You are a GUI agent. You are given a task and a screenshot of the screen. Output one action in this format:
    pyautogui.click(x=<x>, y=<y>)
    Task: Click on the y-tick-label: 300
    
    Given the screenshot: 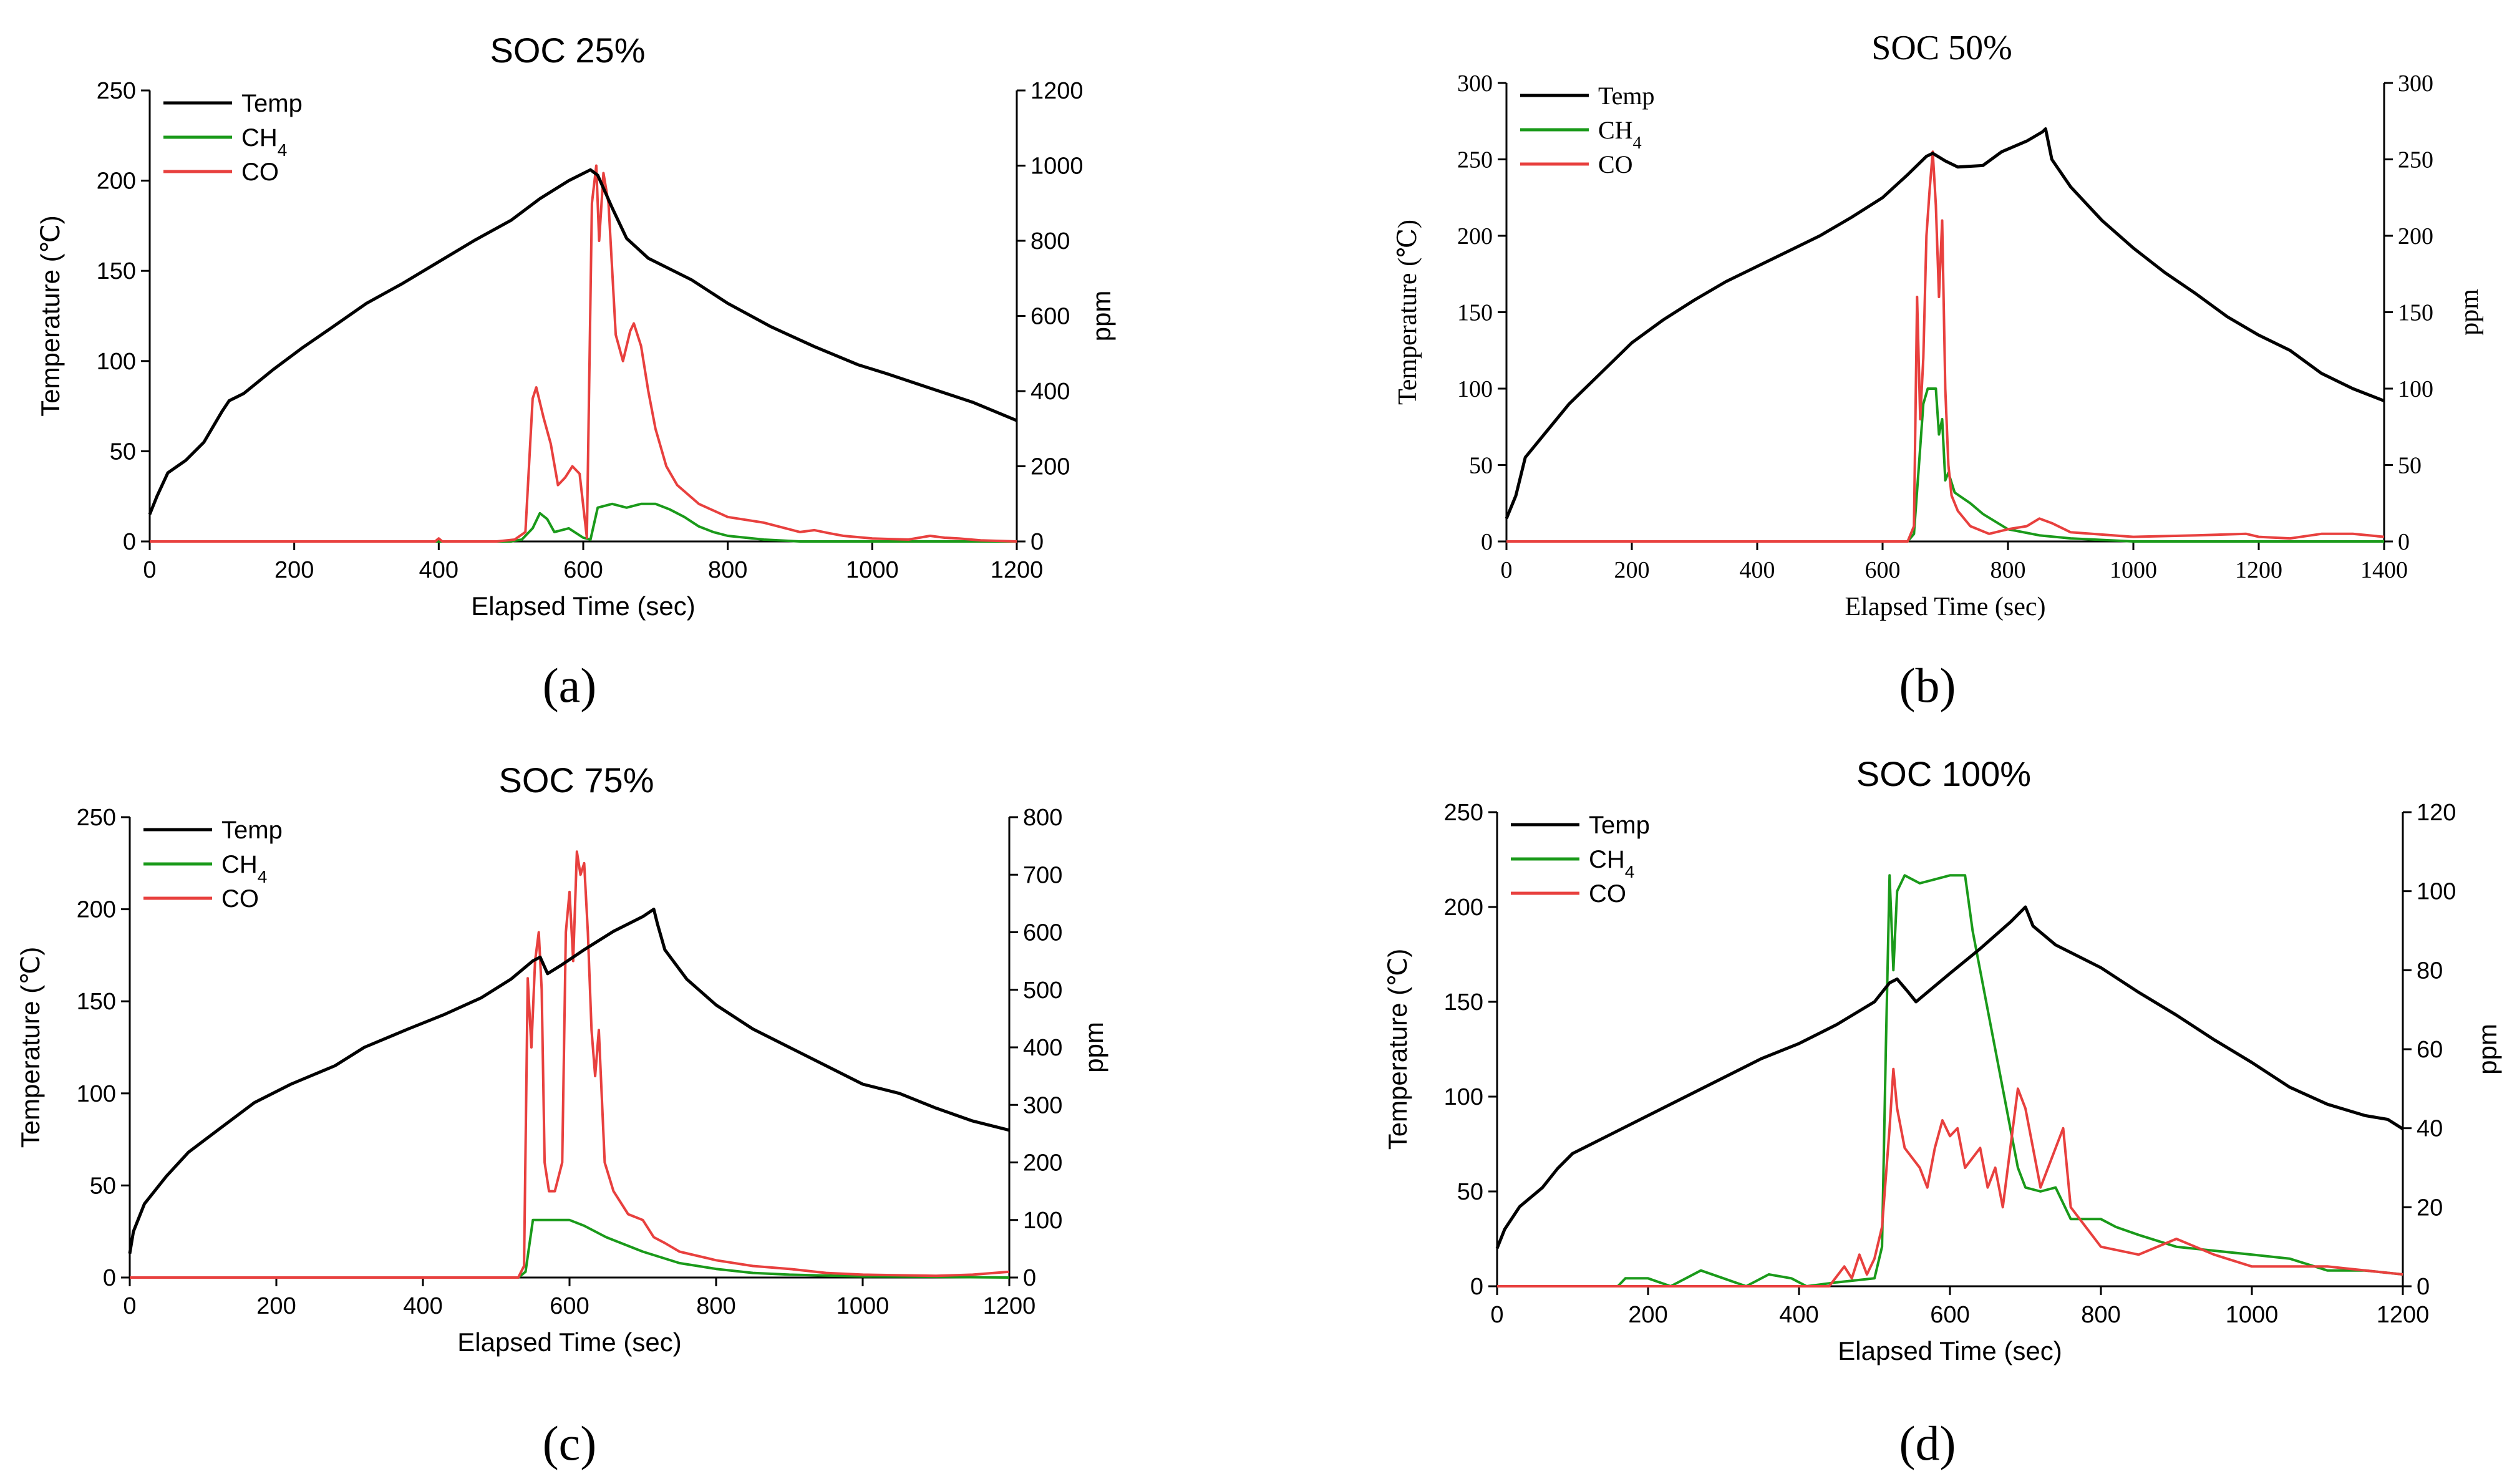 What is the action you would take?
    pyautogui.click(x=1475, y=83)
    